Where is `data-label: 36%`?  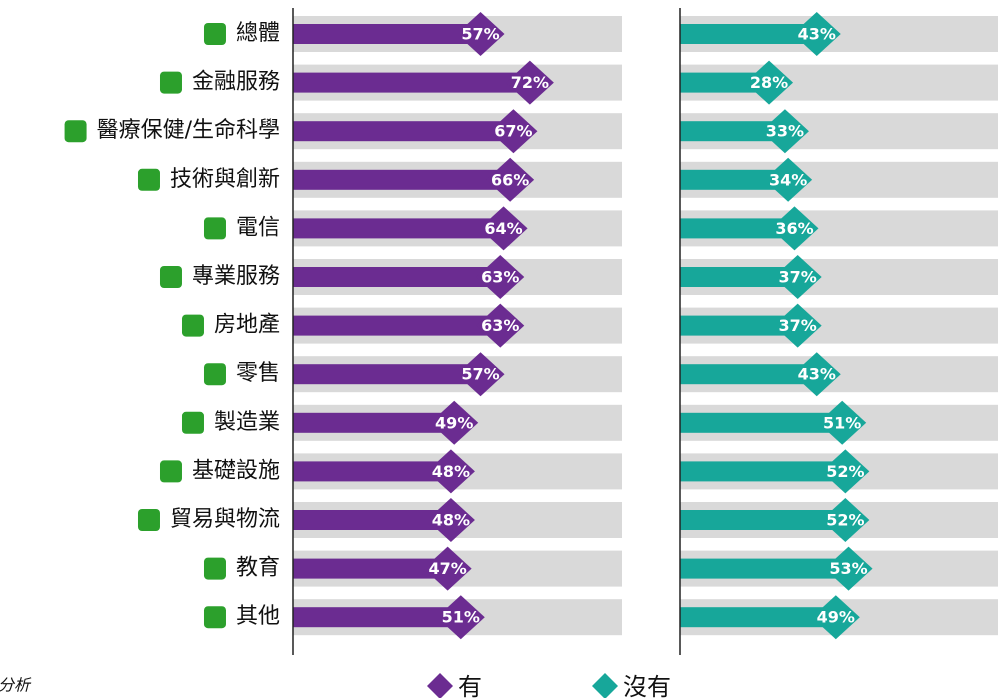 data-label: 36% is located at coordinates (794, 228).